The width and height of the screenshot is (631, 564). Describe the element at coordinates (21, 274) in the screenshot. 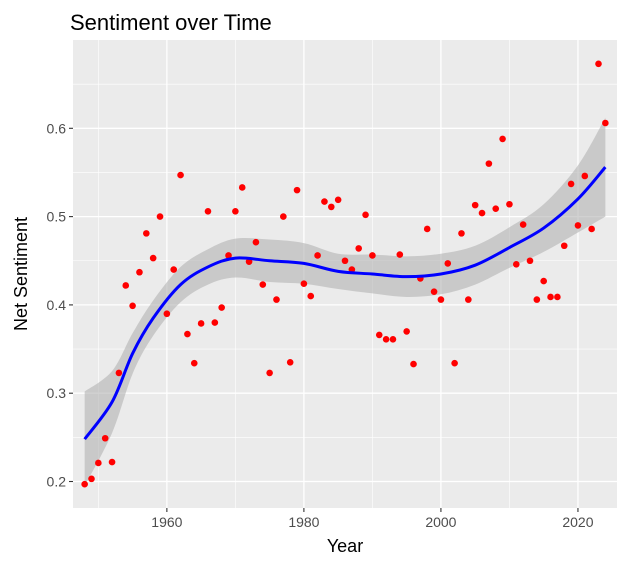

I see `y-axis-title: Net Sentiment` at that location.